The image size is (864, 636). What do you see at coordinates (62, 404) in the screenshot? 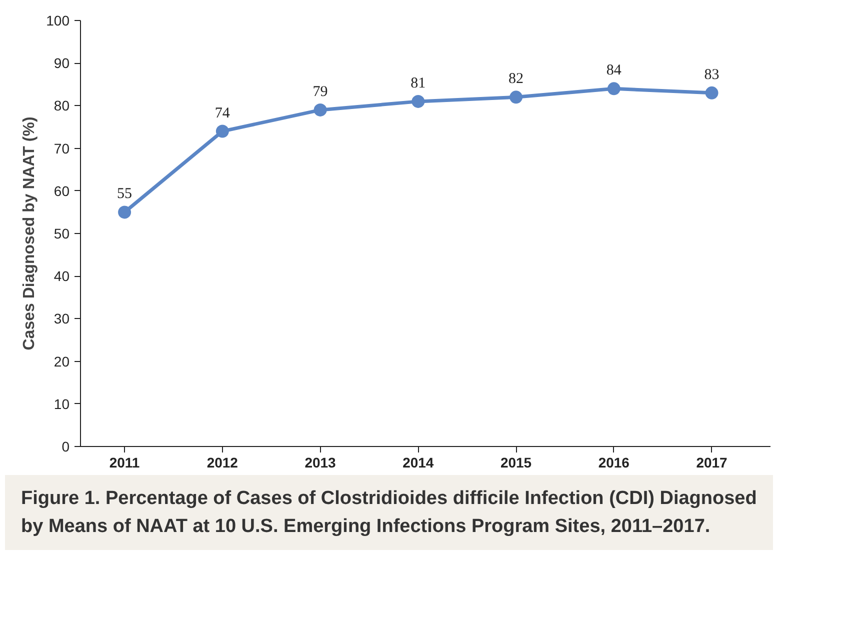
I see `y-tick-label: 10` at bounding box center [62, 404].